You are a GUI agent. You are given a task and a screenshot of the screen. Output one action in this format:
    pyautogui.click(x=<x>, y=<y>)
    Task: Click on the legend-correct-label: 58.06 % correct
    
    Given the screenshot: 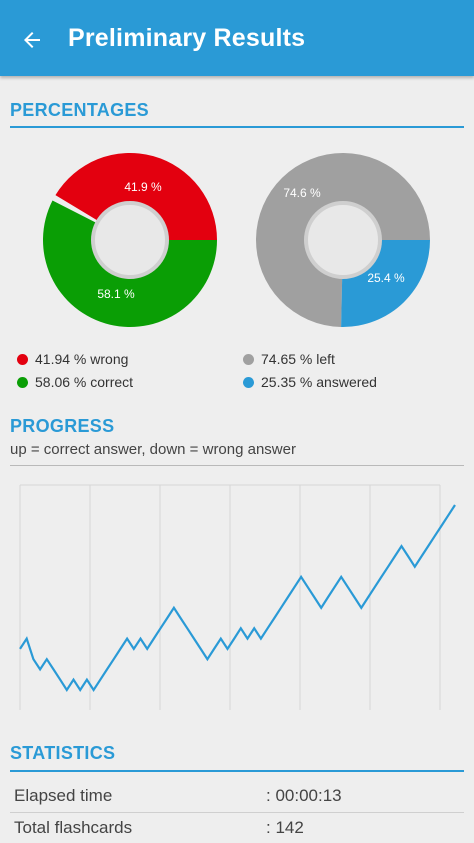 What is the action you would take?
    pyautogui.click(x=84, y=382)
    